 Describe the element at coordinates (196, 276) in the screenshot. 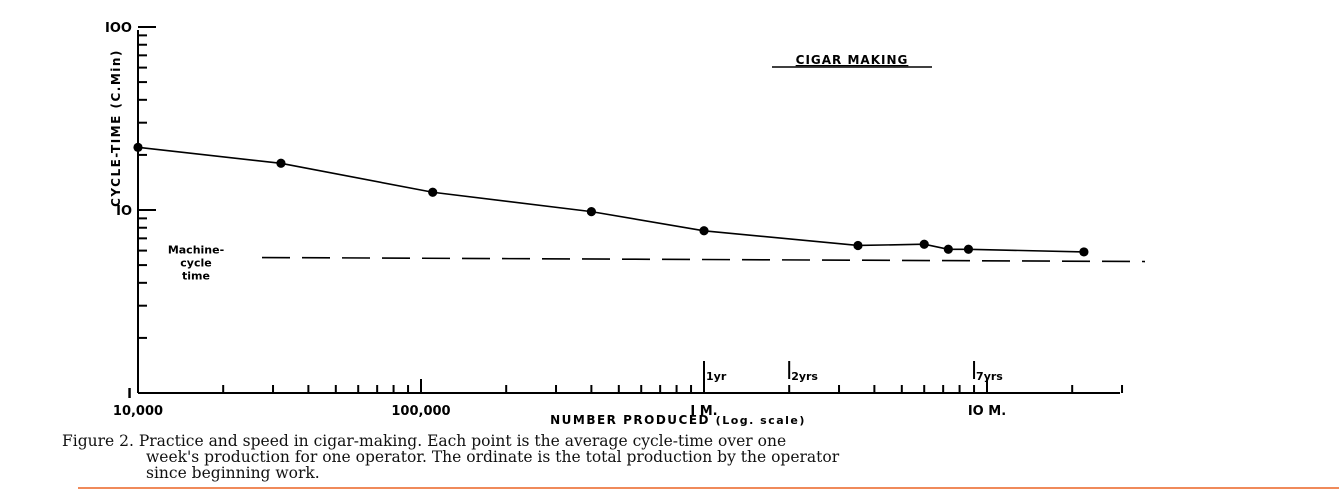

I see `machine-cycle-label: time` at that location.